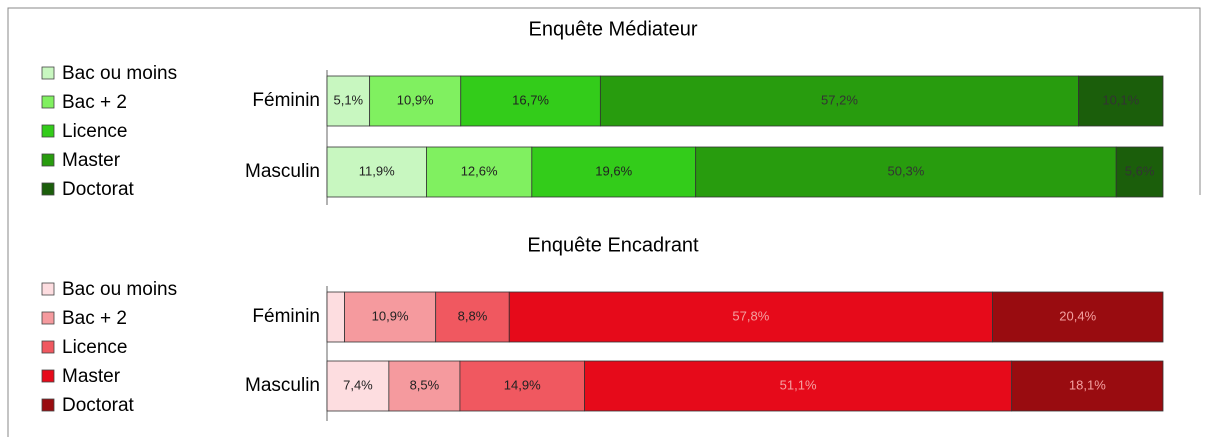  I want to click on value-label: 18,1%, so click(1087, 384).